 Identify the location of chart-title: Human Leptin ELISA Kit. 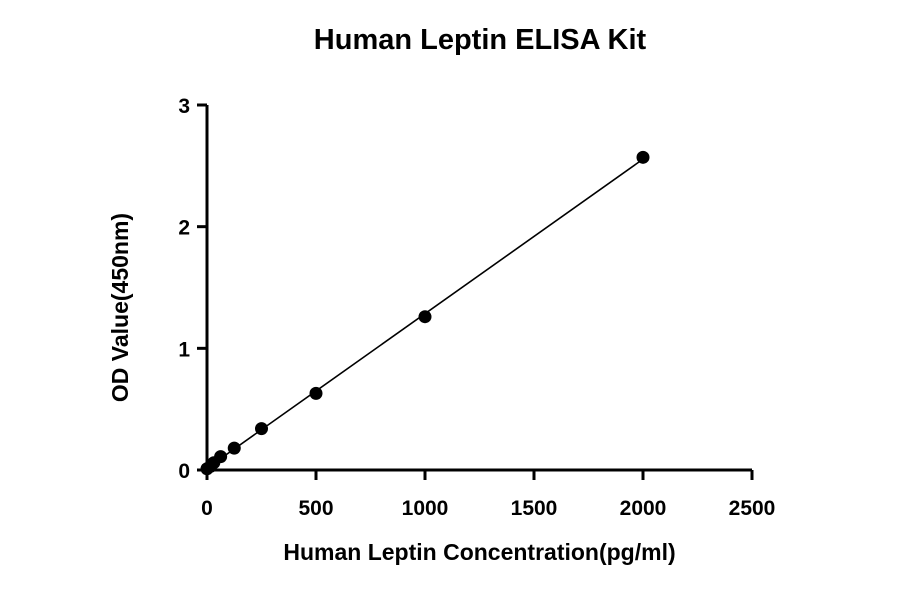
(480, 40).